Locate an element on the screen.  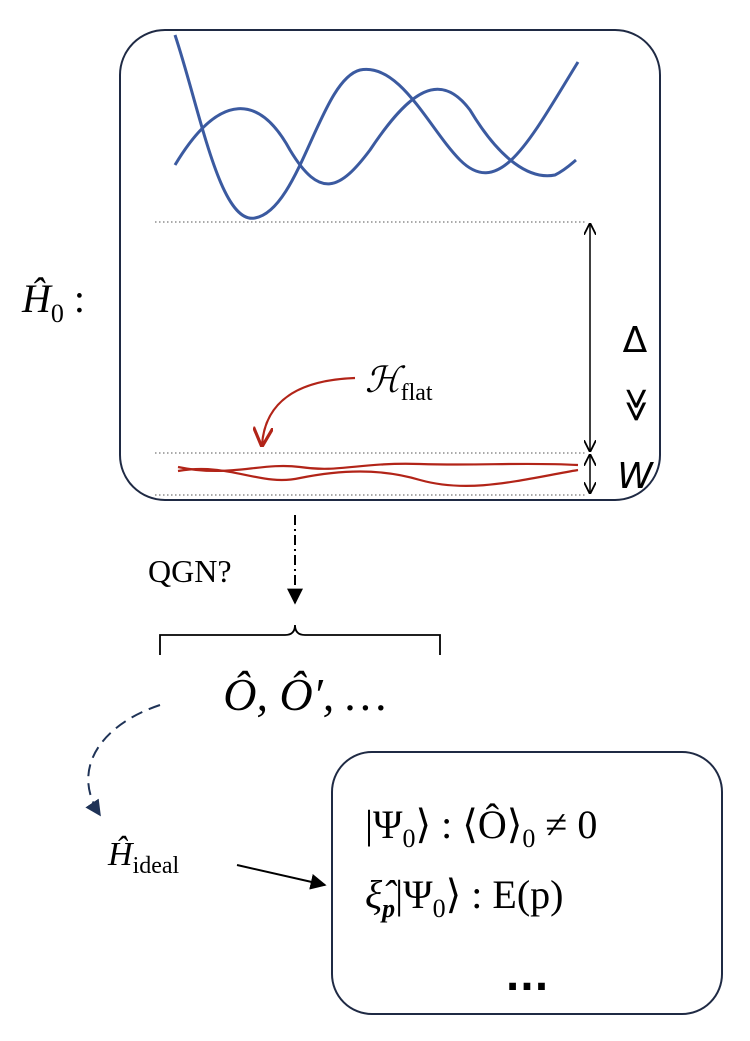
tail: ≠ 0 is located at coordinates (566, 824).